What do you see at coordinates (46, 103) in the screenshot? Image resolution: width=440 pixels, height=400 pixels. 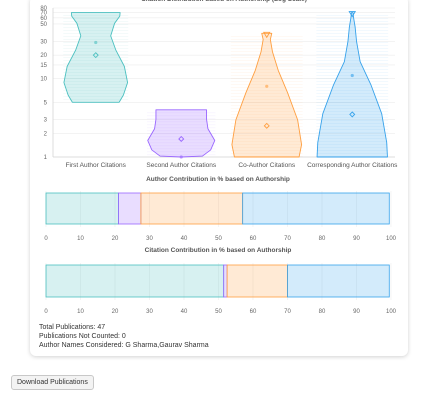 I see `y-tick-label: 5` at bounding box center [46, 103].